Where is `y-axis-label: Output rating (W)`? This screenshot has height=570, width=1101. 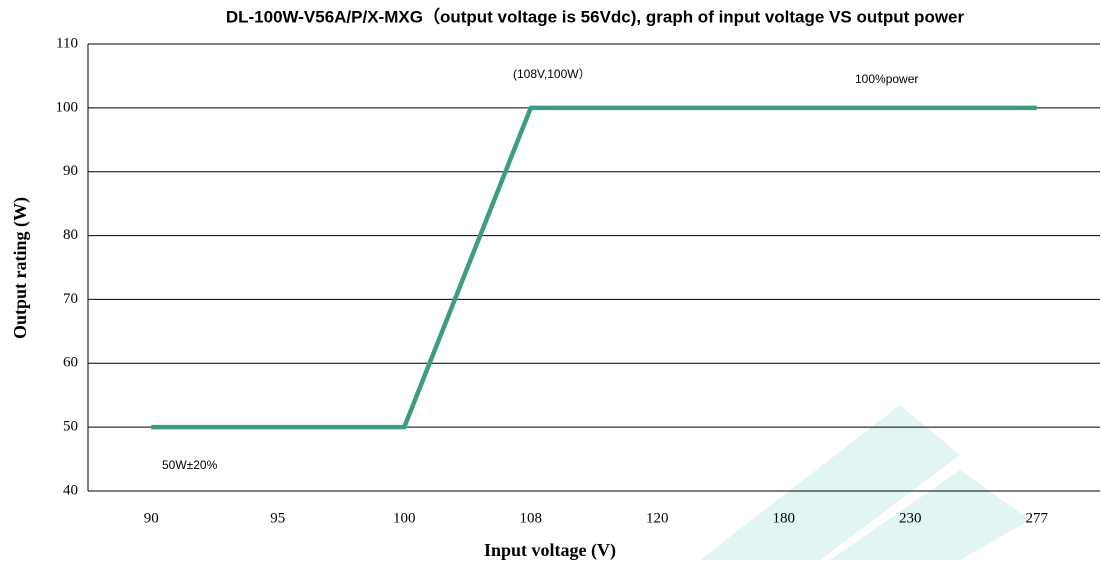
y-axis-label: Output rating (W) is located at coordinates (20, 268).